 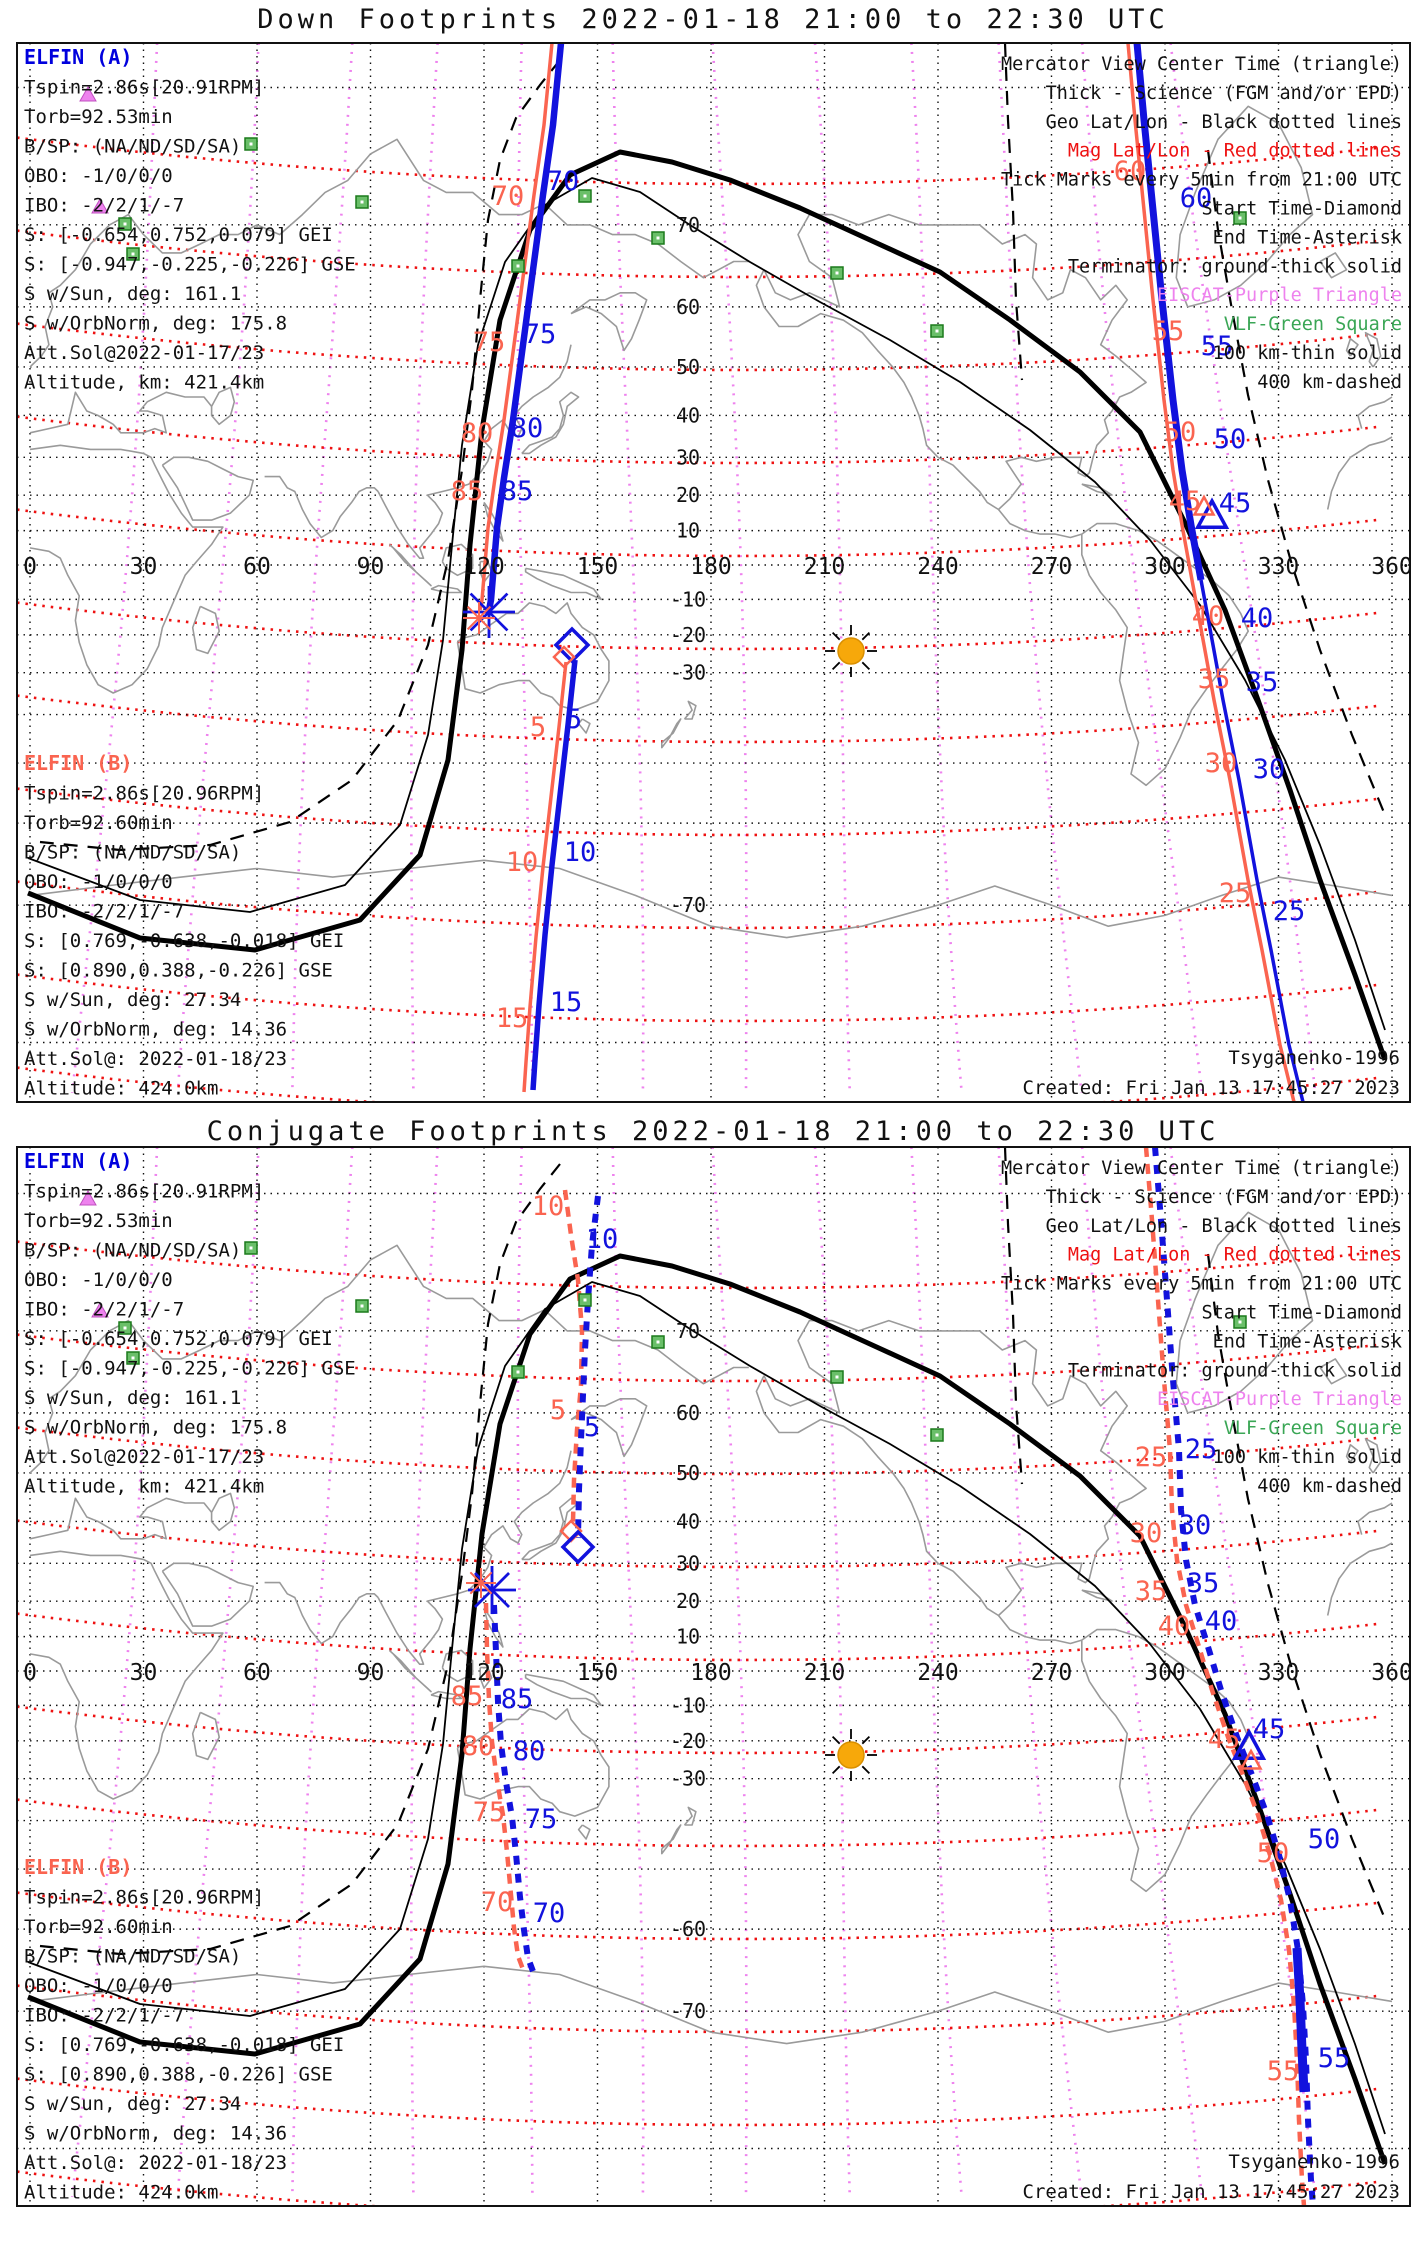 What do you see at coordinates (155, 2134) in the screenshot?
I see `info-line: S w/OrbNorm, deg: 14.36` at bounding box center [155, 2134].